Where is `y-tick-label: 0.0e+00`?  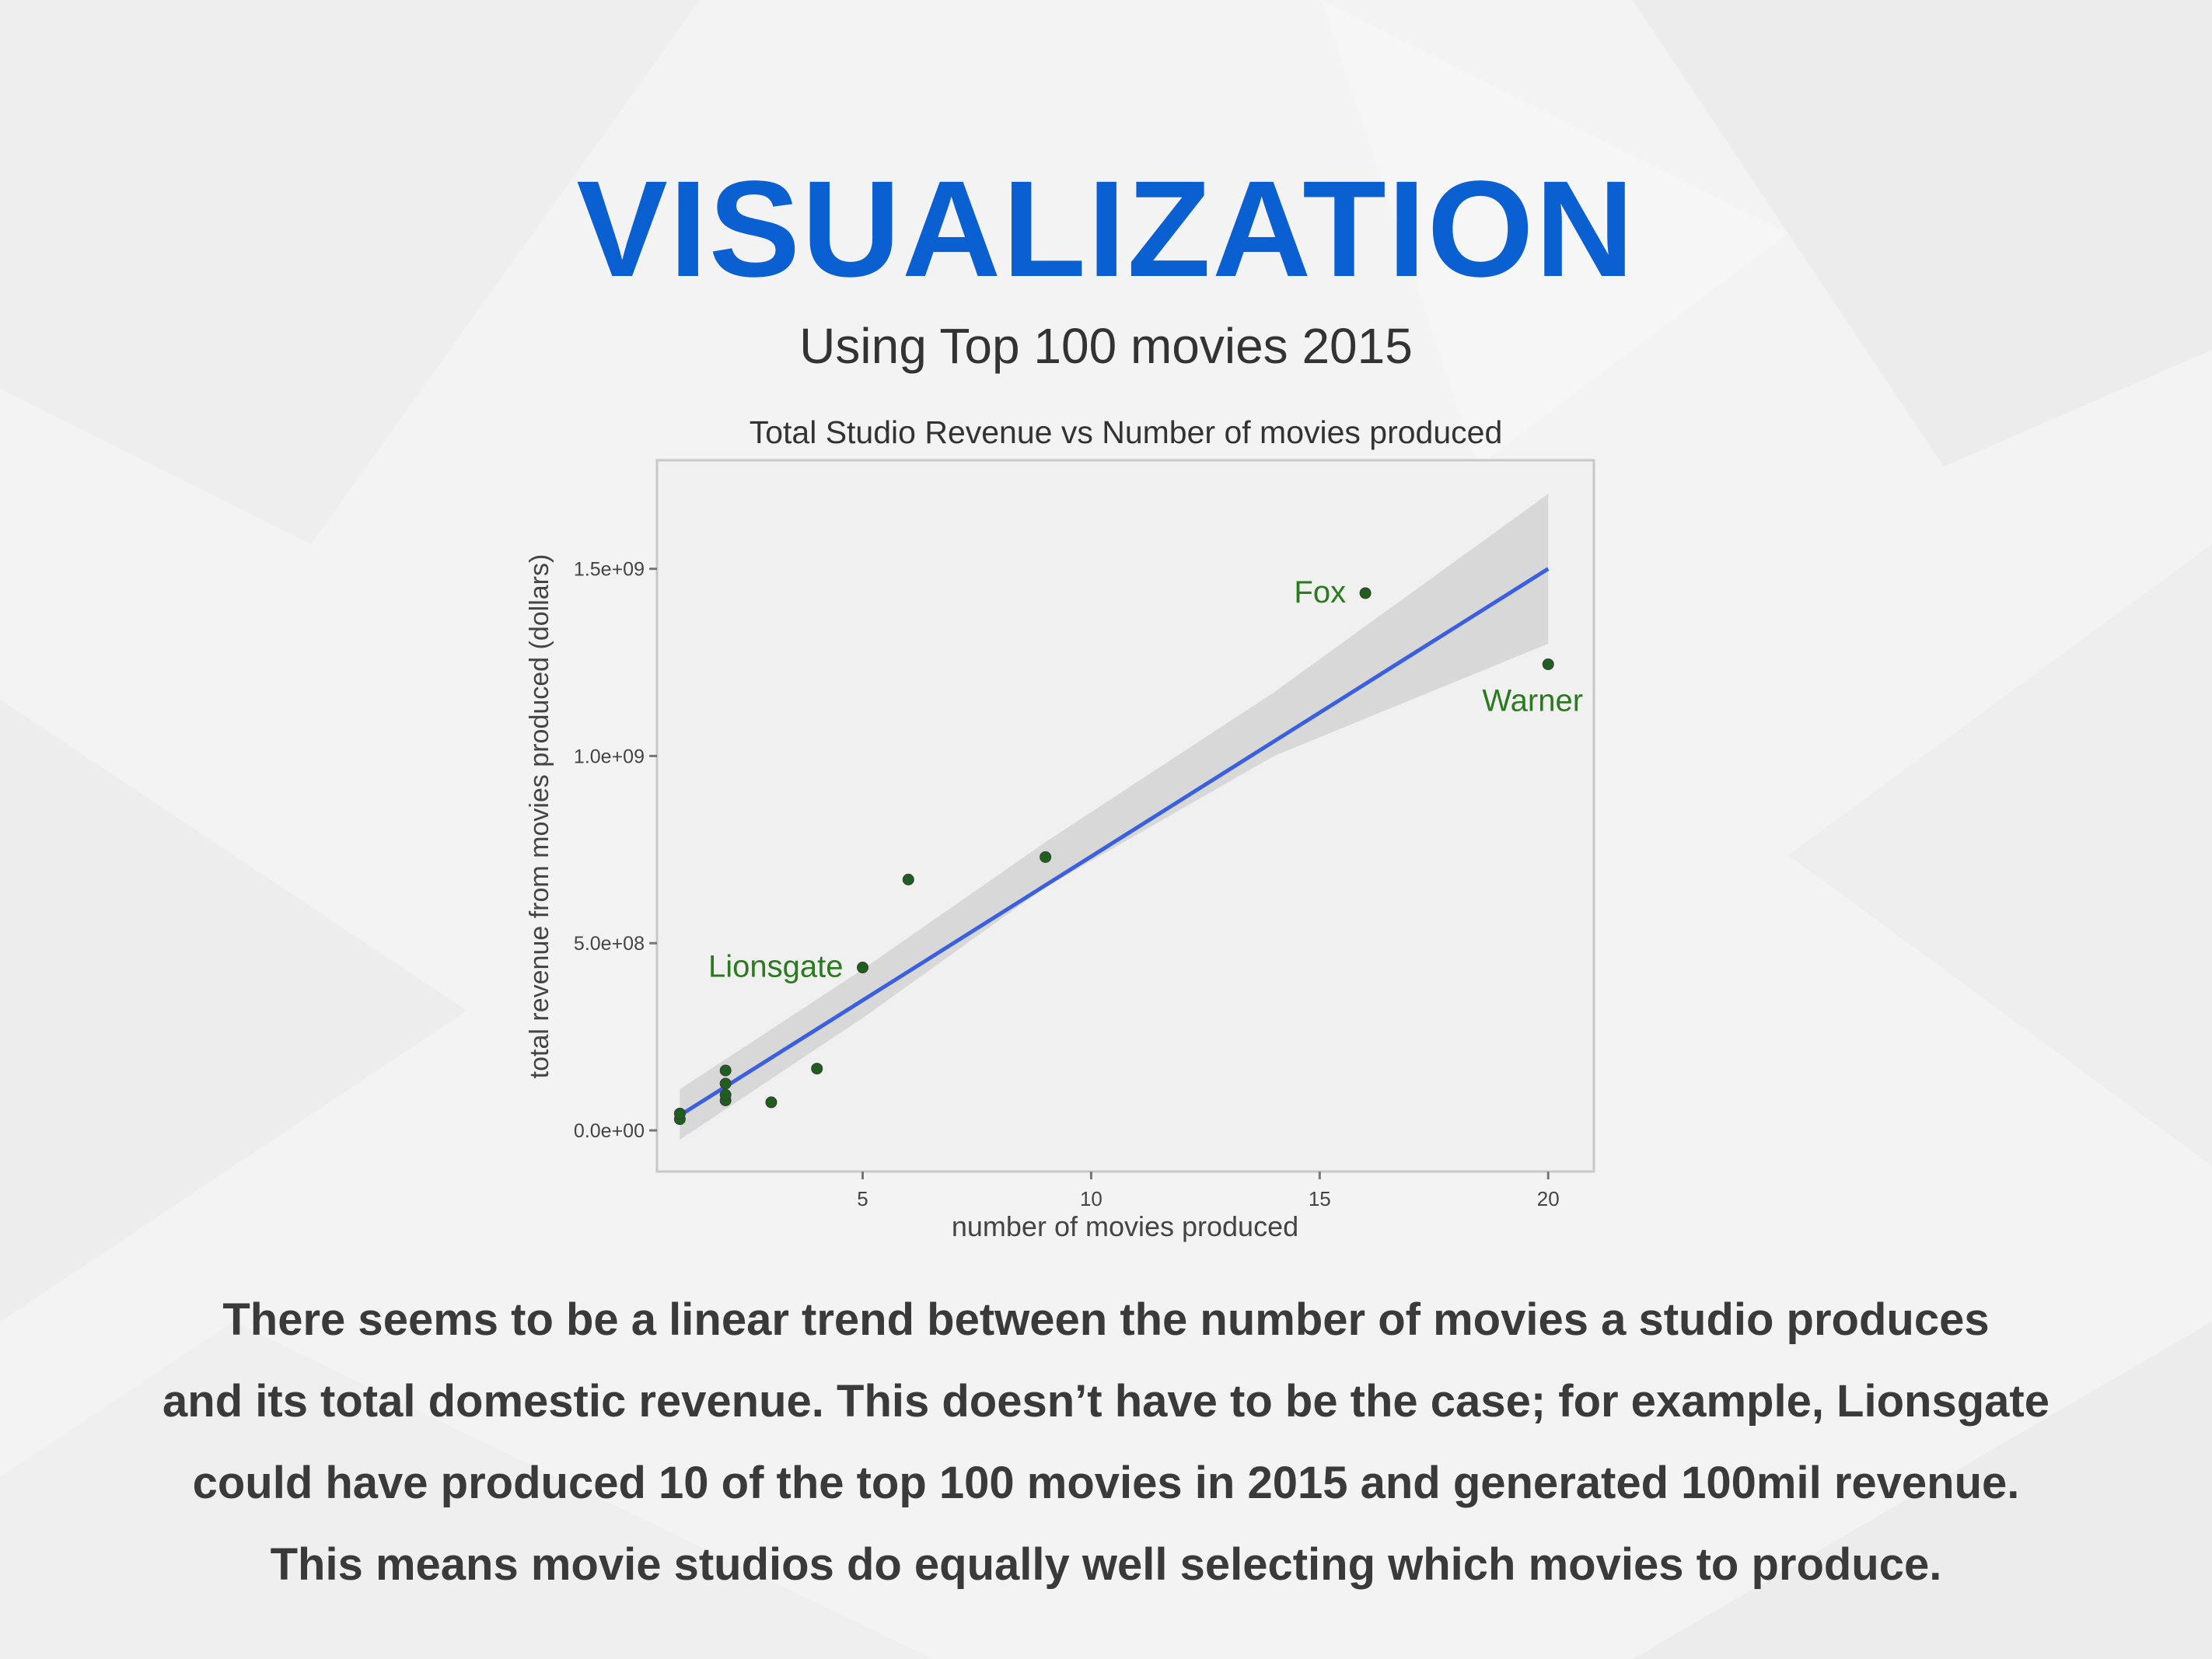 y-tick-label: 0.0e+00 is located at coordinates (609, 1131).